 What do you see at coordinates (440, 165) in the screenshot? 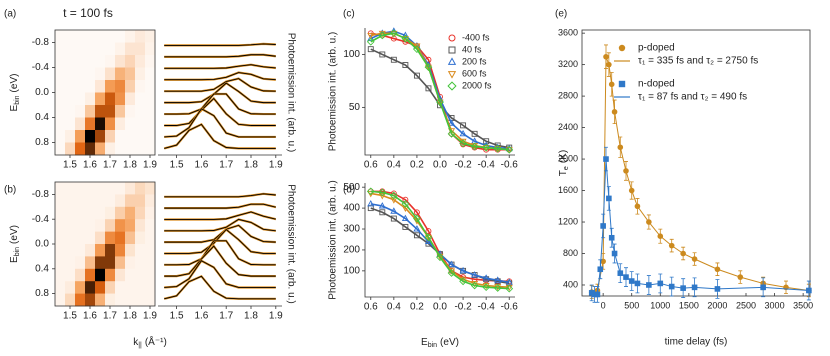
I see `x-tick-label: 0.0` at bounding box center [440, 165].